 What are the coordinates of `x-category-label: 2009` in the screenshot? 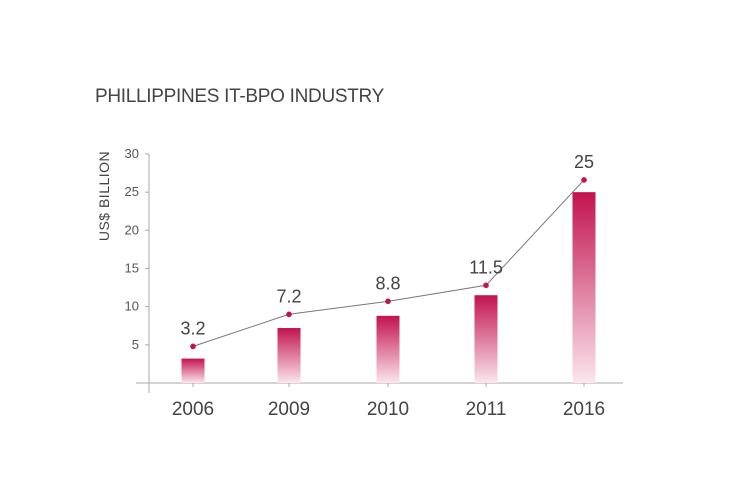 It's located at (289, 409).